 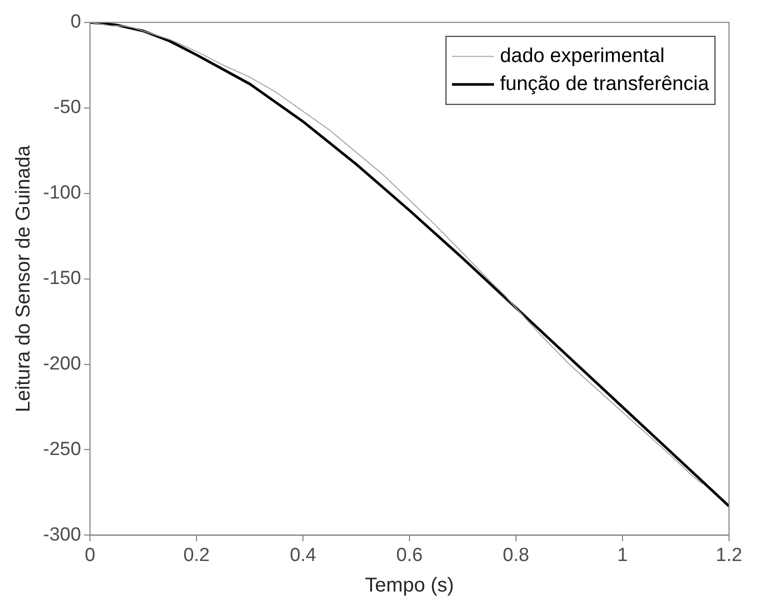 I want to click on y-tick-label: -50, so click(x=68, y=107).